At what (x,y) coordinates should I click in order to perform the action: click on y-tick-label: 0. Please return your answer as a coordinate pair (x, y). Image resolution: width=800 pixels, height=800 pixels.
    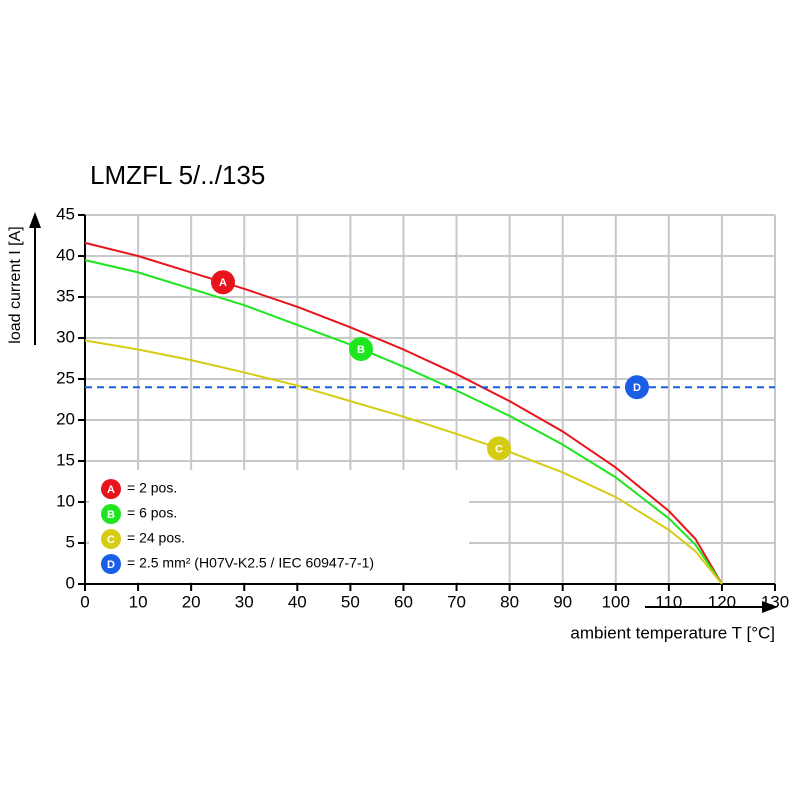
    Looking at the image, I should click on (70, 582).